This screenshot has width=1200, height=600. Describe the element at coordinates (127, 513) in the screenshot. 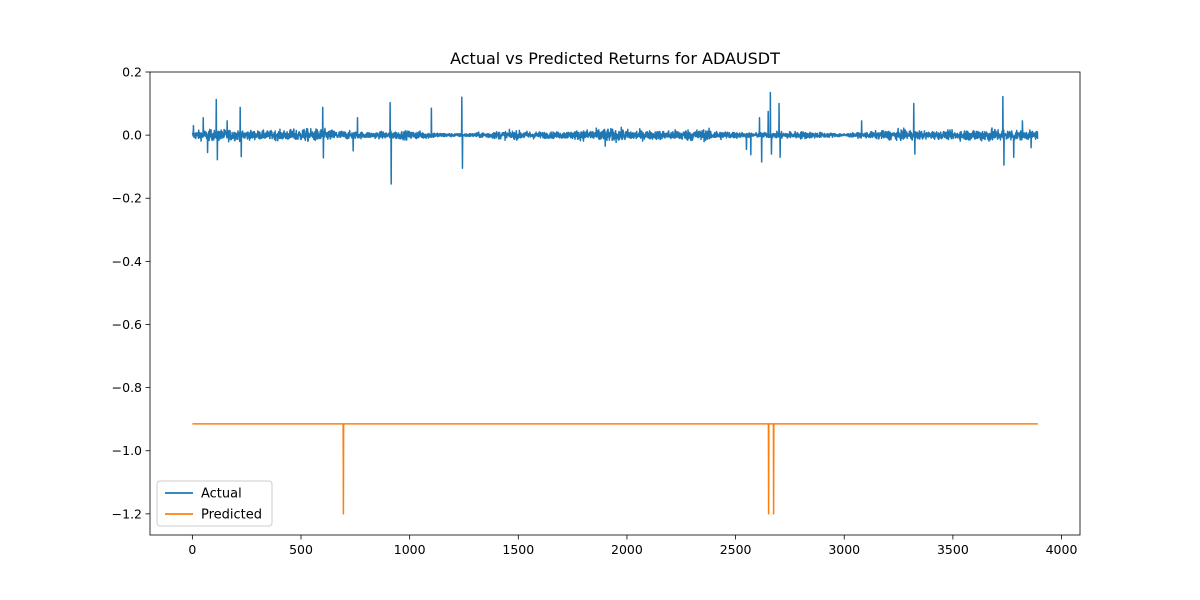

I see `y-tick-label: −1.2` at that location.